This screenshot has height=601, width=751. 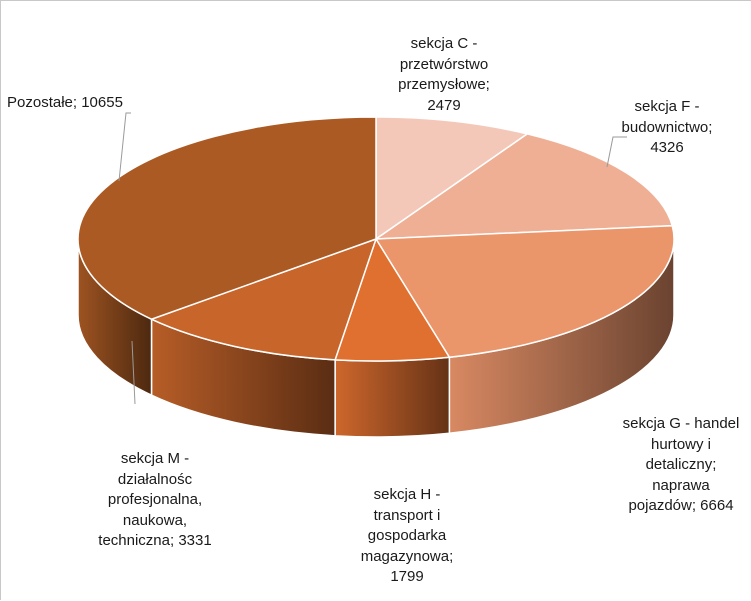 I want to click on label-pozostale: Pozostałe; 10655, so click(x=65, y=102).